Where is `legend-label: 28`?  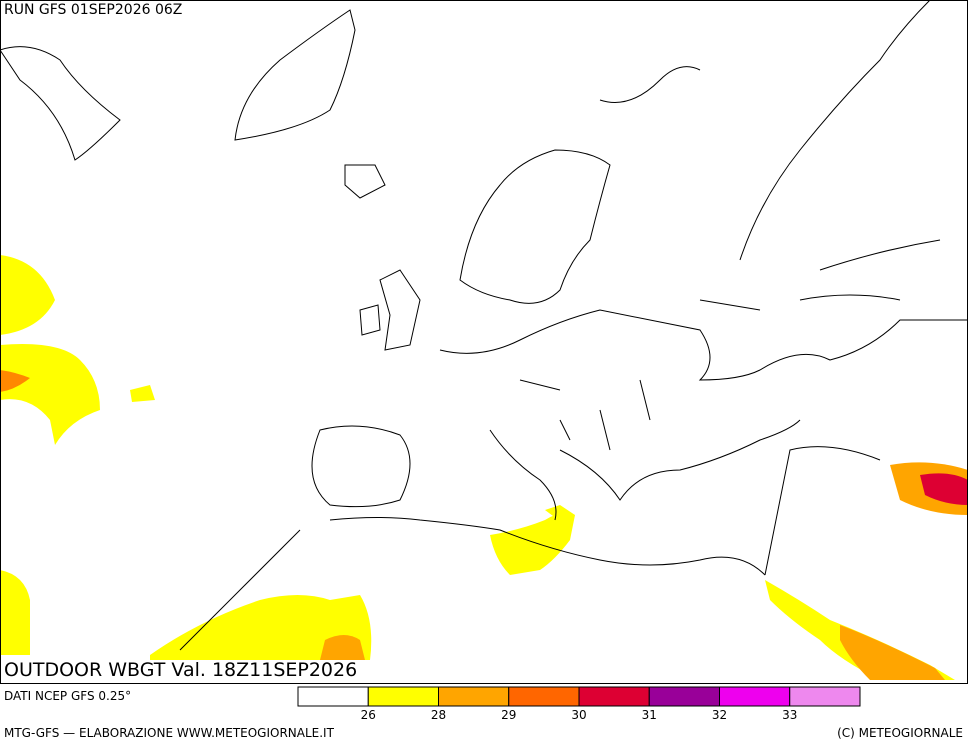 legend-label: 28 is located at coordinates (438, 715).